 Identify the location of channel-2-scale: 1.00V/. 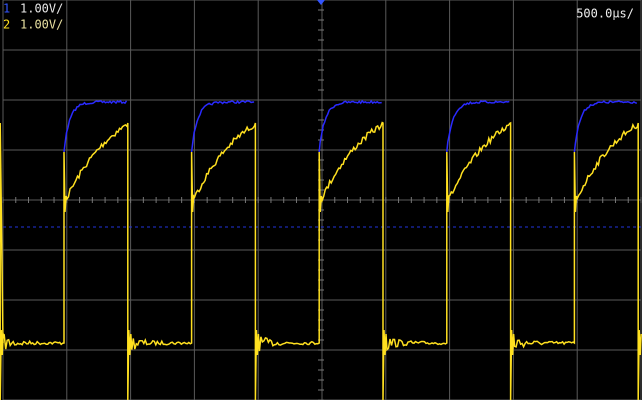
(41, 25).